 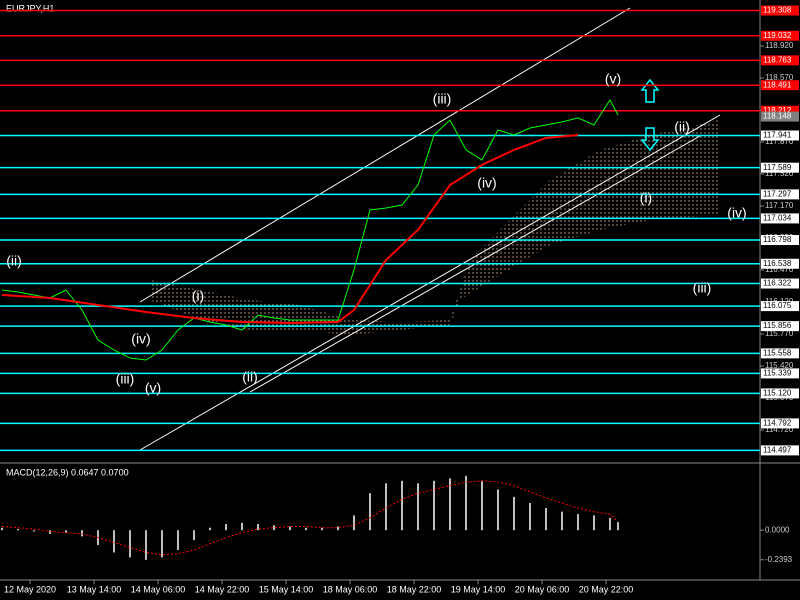 I want to click on level-label: 116.538, so click(x=777, y=263).